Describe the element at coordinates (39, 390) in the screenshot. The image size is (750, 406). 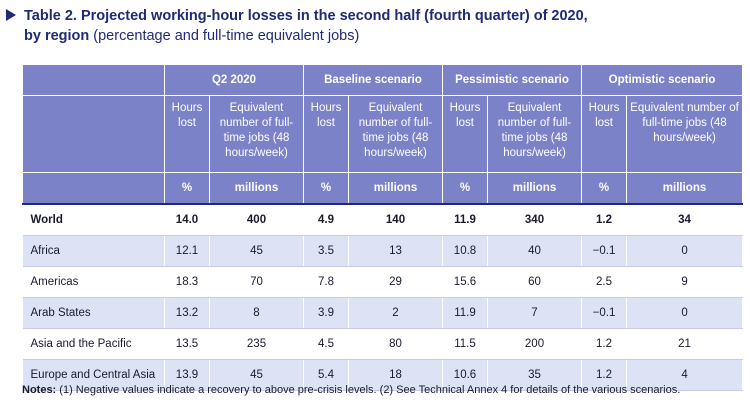
I see `notes-label: Notes:` at that location.